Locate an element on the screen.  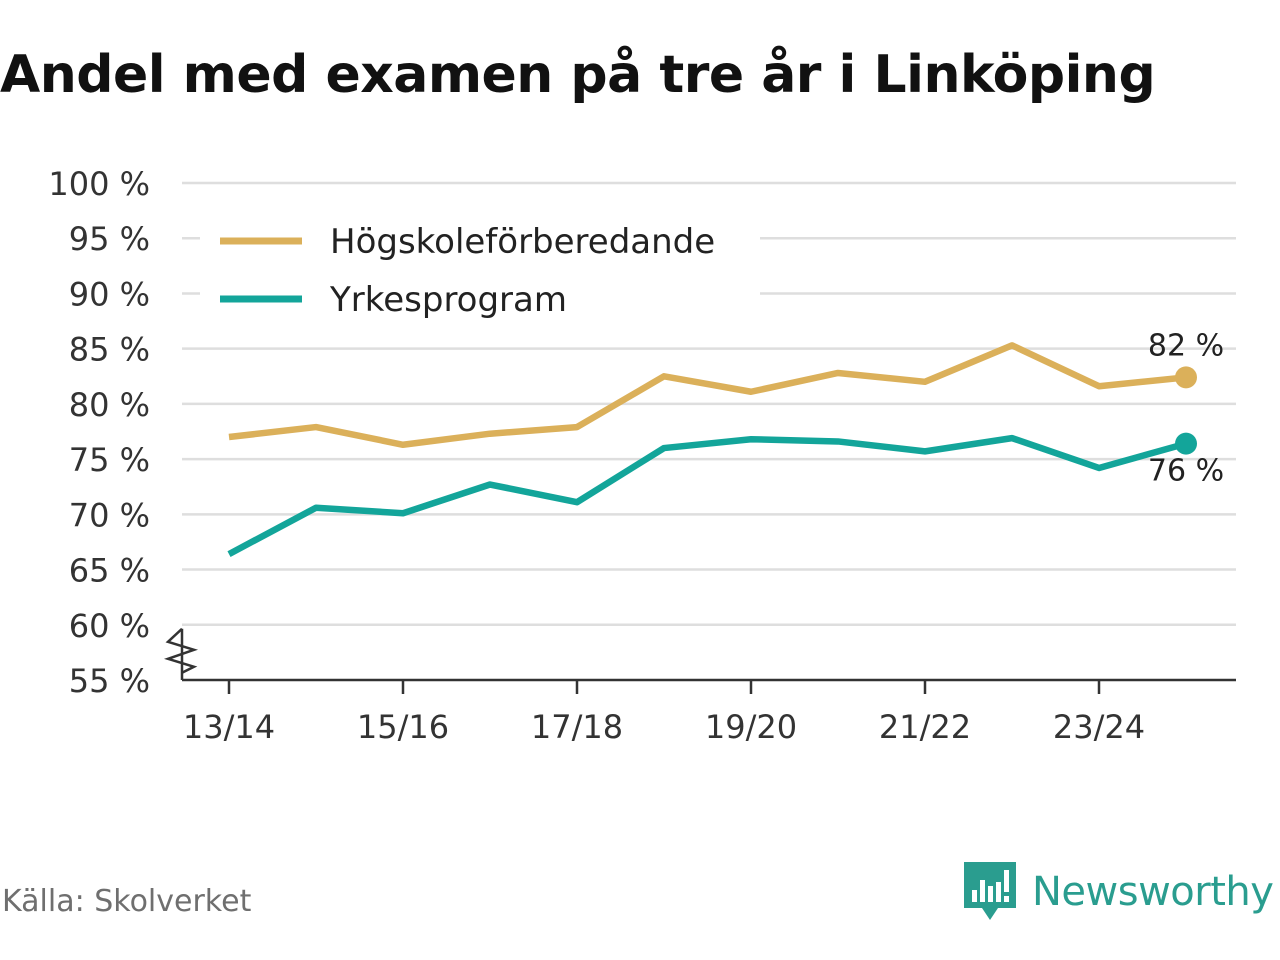
y-tick-label: 95 % is located at coordinates (109, 239).